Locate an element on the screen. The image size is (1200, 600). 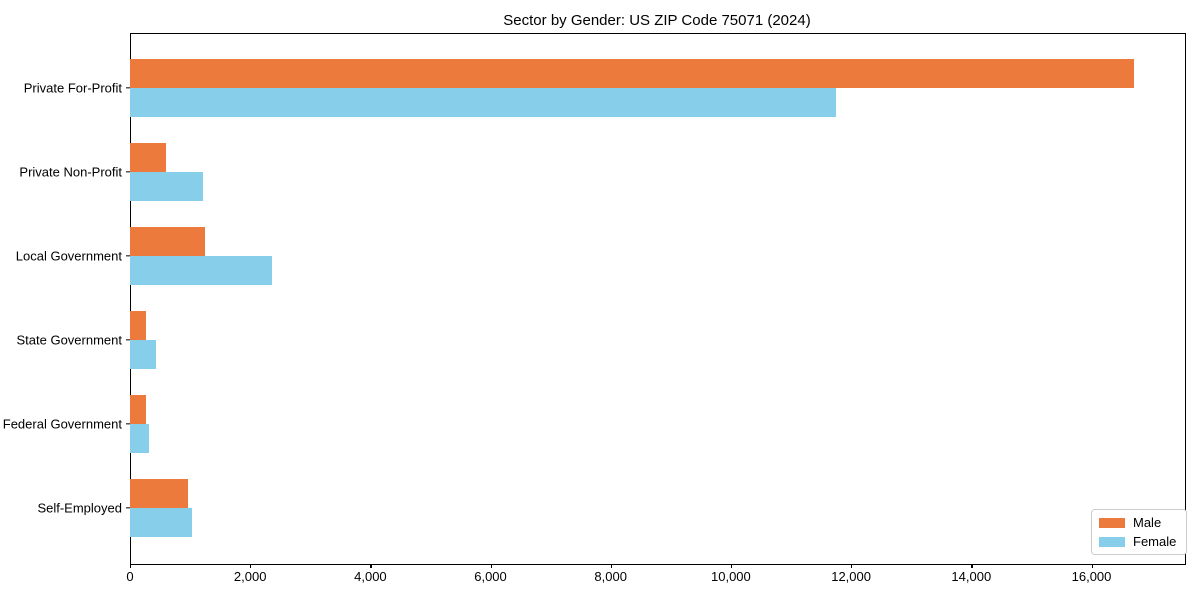
bar-female-federal-government is located at coordinates (139, 438).